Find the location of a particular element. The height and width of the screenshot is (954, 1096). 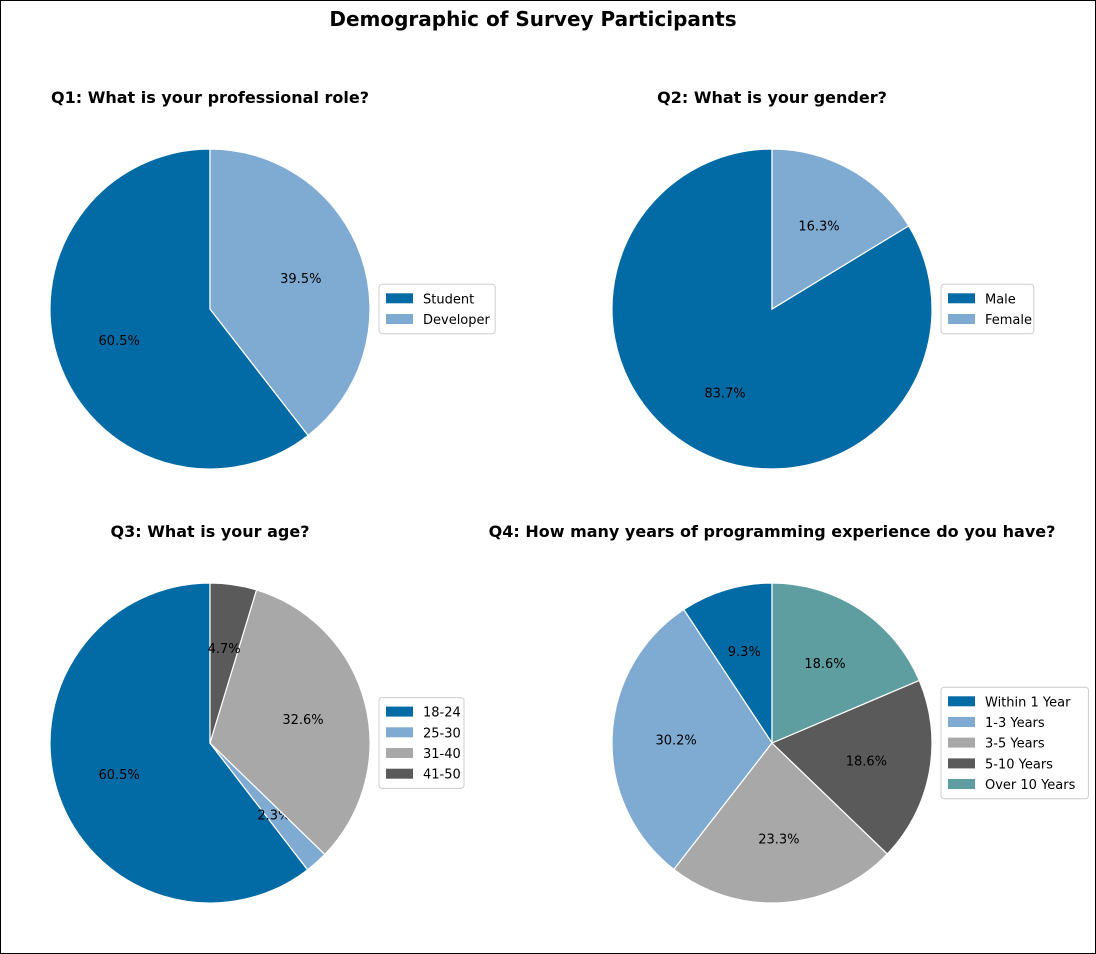

legend-entry: Over 10 Years is located at coordinates (1030, 785).